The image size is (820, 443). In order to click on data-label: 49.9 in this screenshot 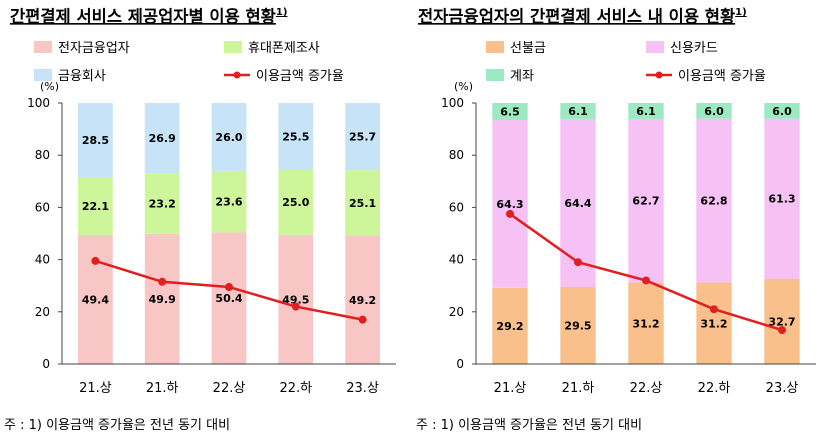, I will do `click(162, 299)`.